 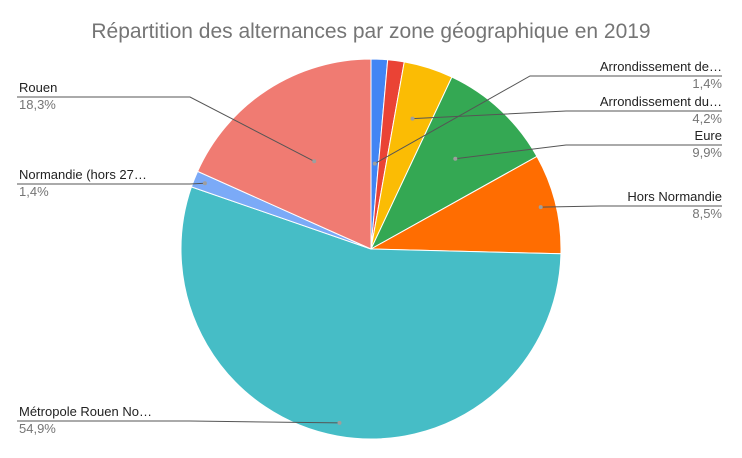 I want to click on slice-value-label: 18,3%, so click(x=37, y=104).